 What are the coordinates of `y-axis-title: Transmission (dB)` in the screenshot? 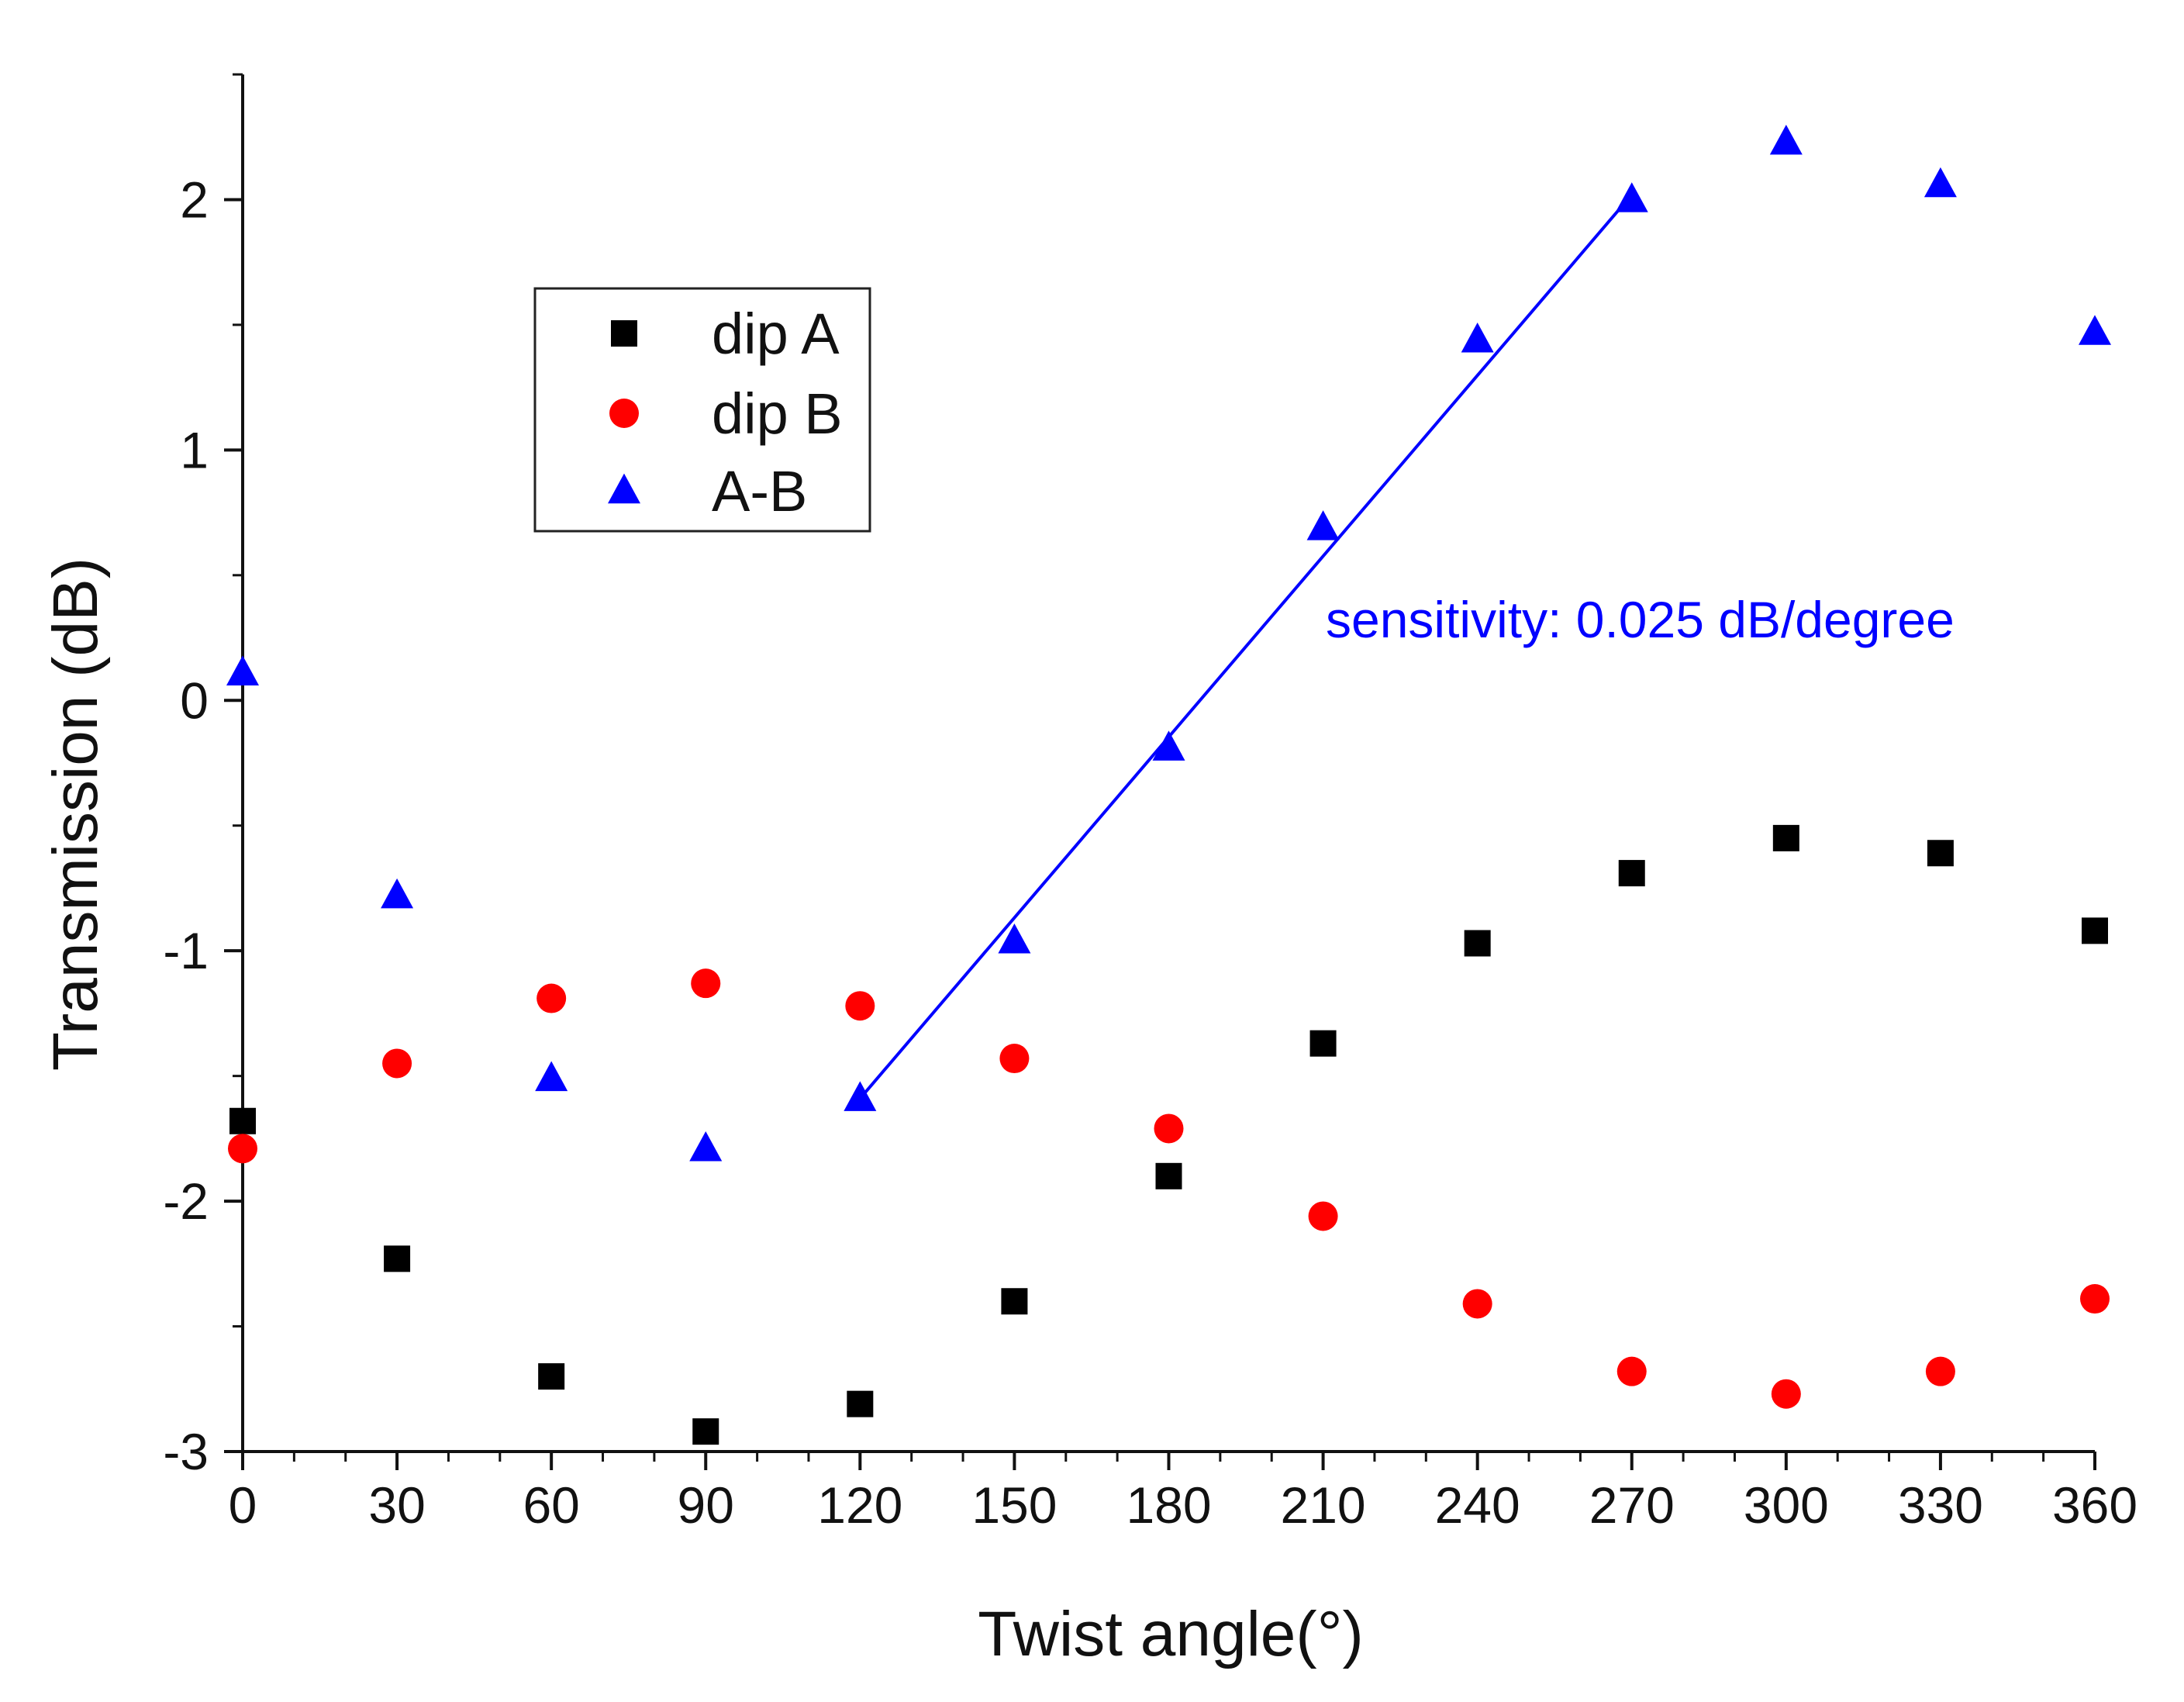 It's located at (75, 815).